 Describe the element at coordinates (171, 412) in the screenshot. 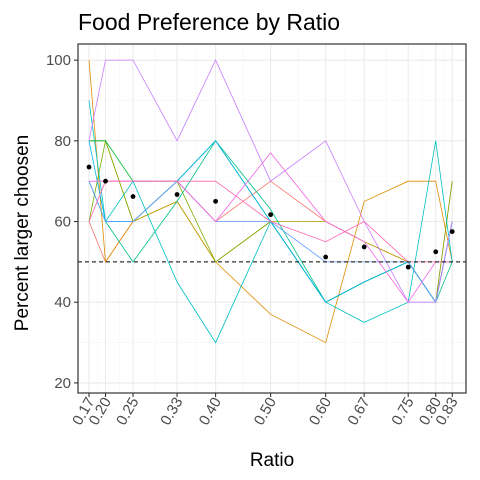

I see `x-tick-label: 0.33` at that location.